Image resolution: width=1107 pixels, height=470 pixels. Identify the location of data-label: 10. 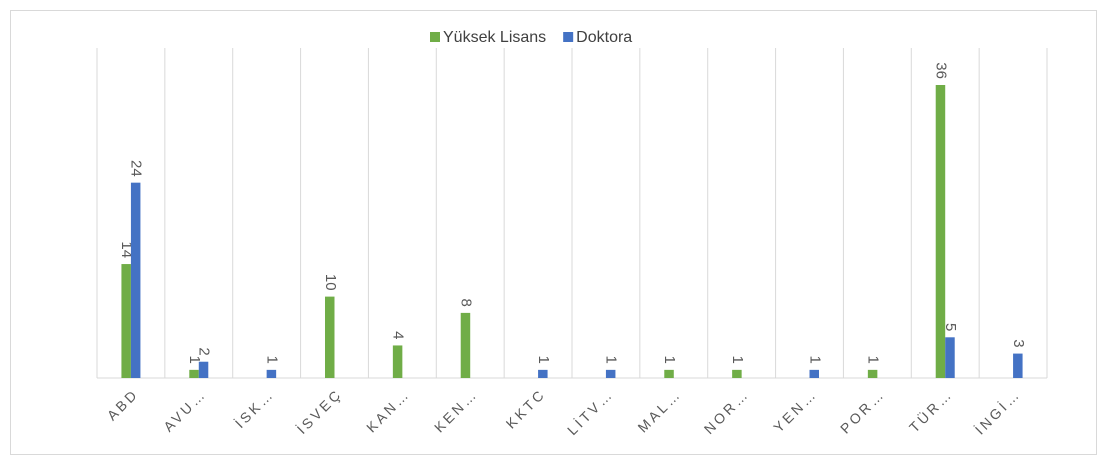
(330, 282).